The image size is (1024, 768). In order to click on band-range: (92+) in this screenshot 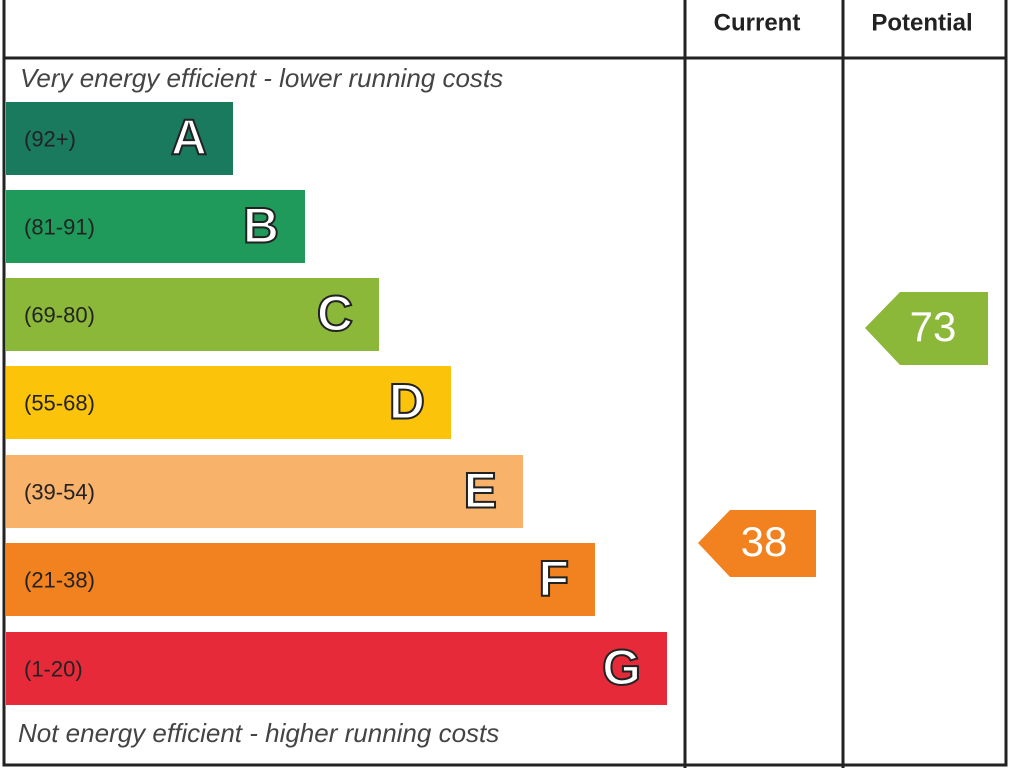, I will do `click(50, 138)`.